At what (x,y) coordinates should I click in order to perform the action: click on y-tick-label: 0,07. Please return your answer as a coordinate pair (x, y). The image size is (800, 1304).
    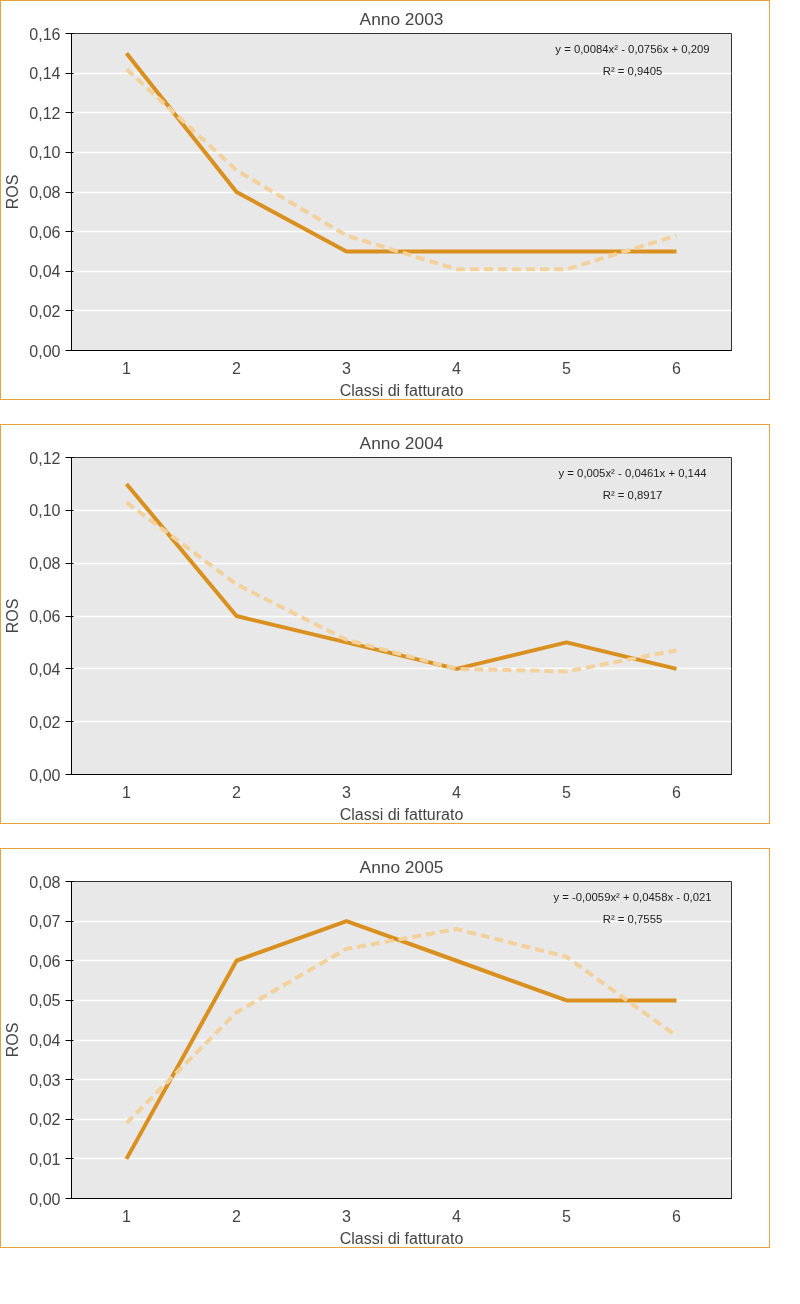
    Looking at the image, I should click on (45, 922).